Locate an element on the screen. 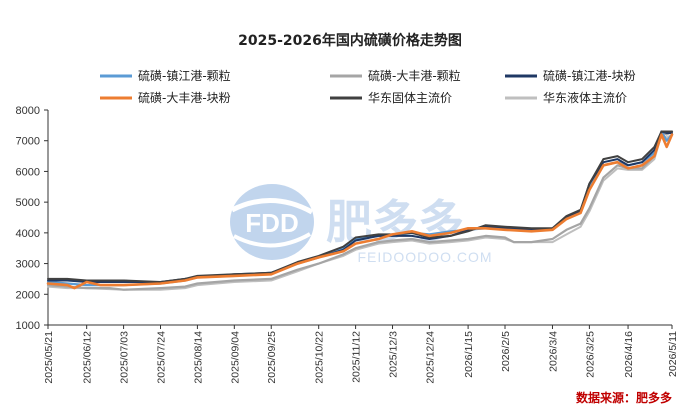 The image size is (700, 412). x-tick-label: 2025/07/03 is located at coordinates (125, 357).